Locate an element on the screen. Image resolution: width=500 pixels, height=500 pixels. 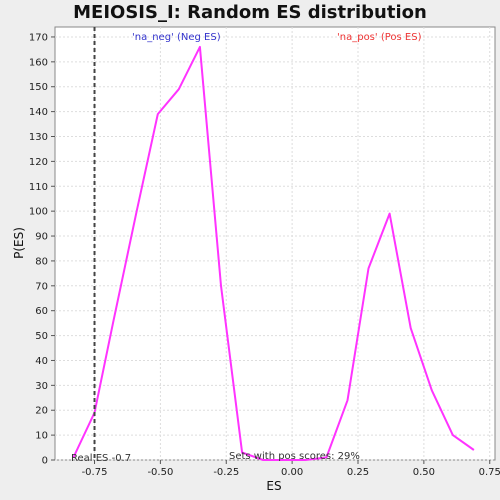
neg-es-label: 'na_neg' (Neg ES) is located at coordinates (176, 37).